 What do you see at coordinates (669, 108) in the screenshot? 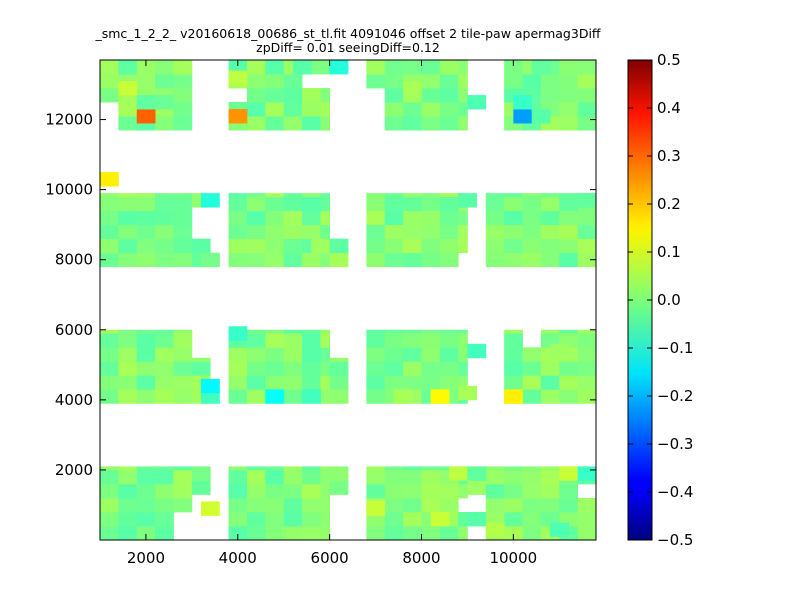
I see `colorbar-tick-label: 0.4` at bounding box center [669, 108].